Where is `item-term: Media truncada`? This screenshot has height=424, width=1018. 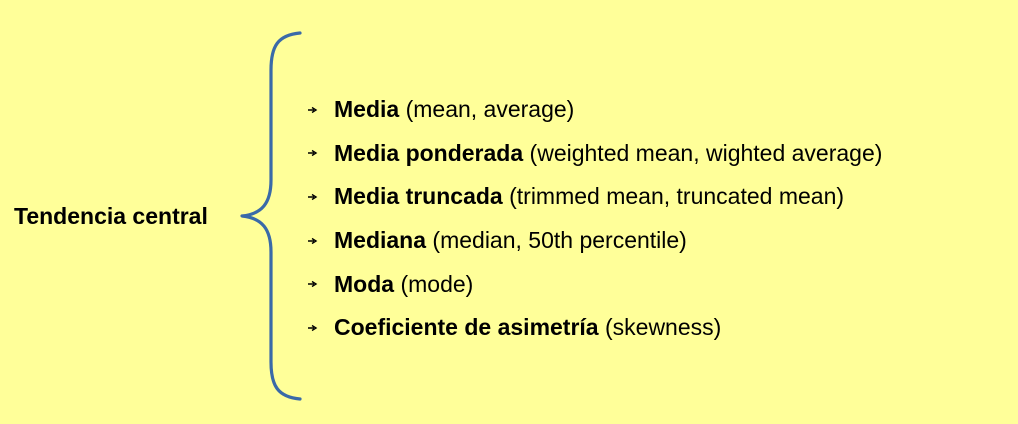
item-term: Media truncada is located at coordinates (418, 196).